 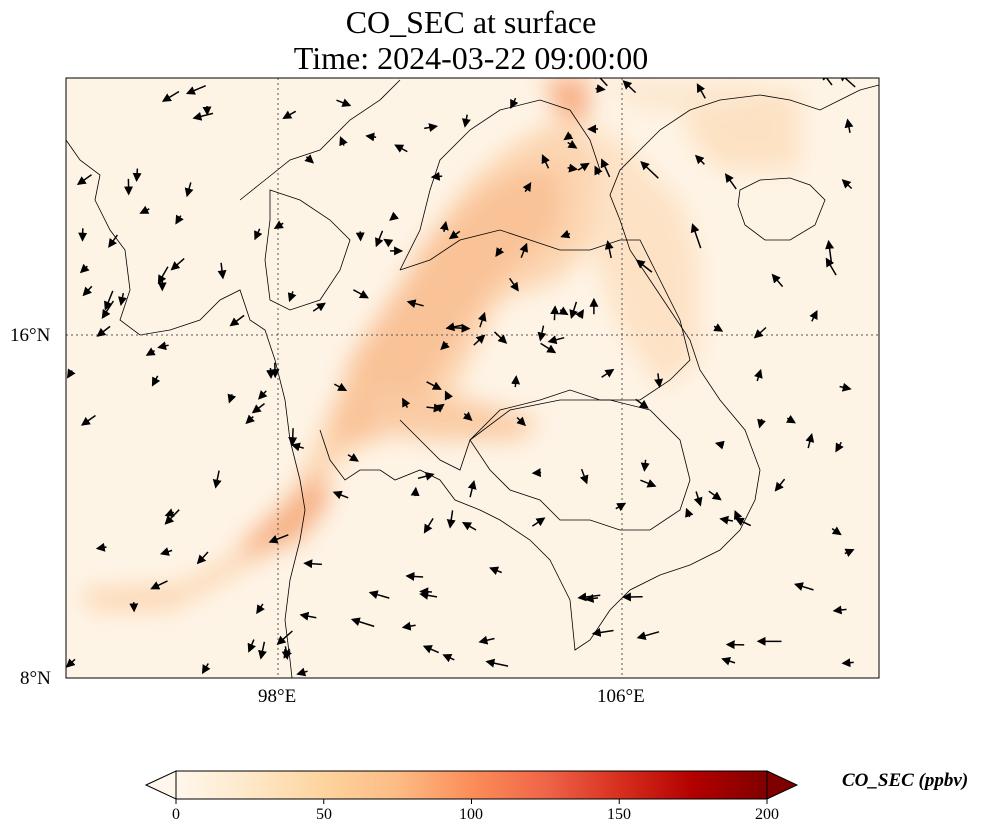 I want to click on colorbar-extend-max, so click(x=782, y=785).